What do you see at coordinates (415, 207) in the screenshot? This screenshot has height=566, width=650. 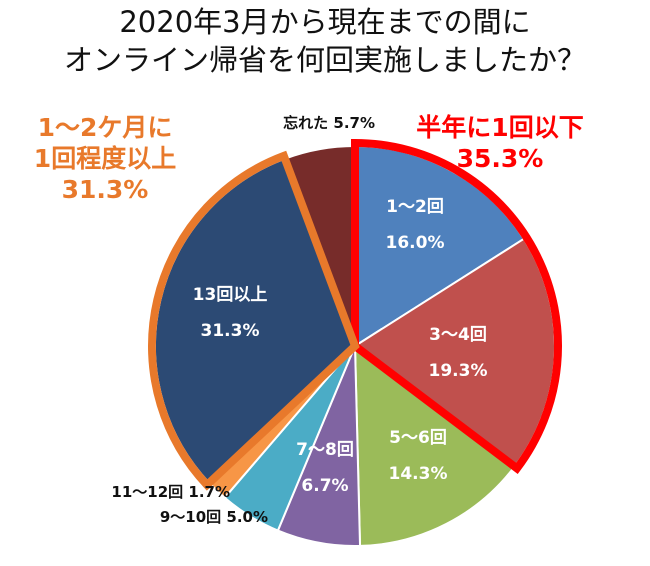 I see `slice-label: 1～2回` at bounding box center [415, 207].